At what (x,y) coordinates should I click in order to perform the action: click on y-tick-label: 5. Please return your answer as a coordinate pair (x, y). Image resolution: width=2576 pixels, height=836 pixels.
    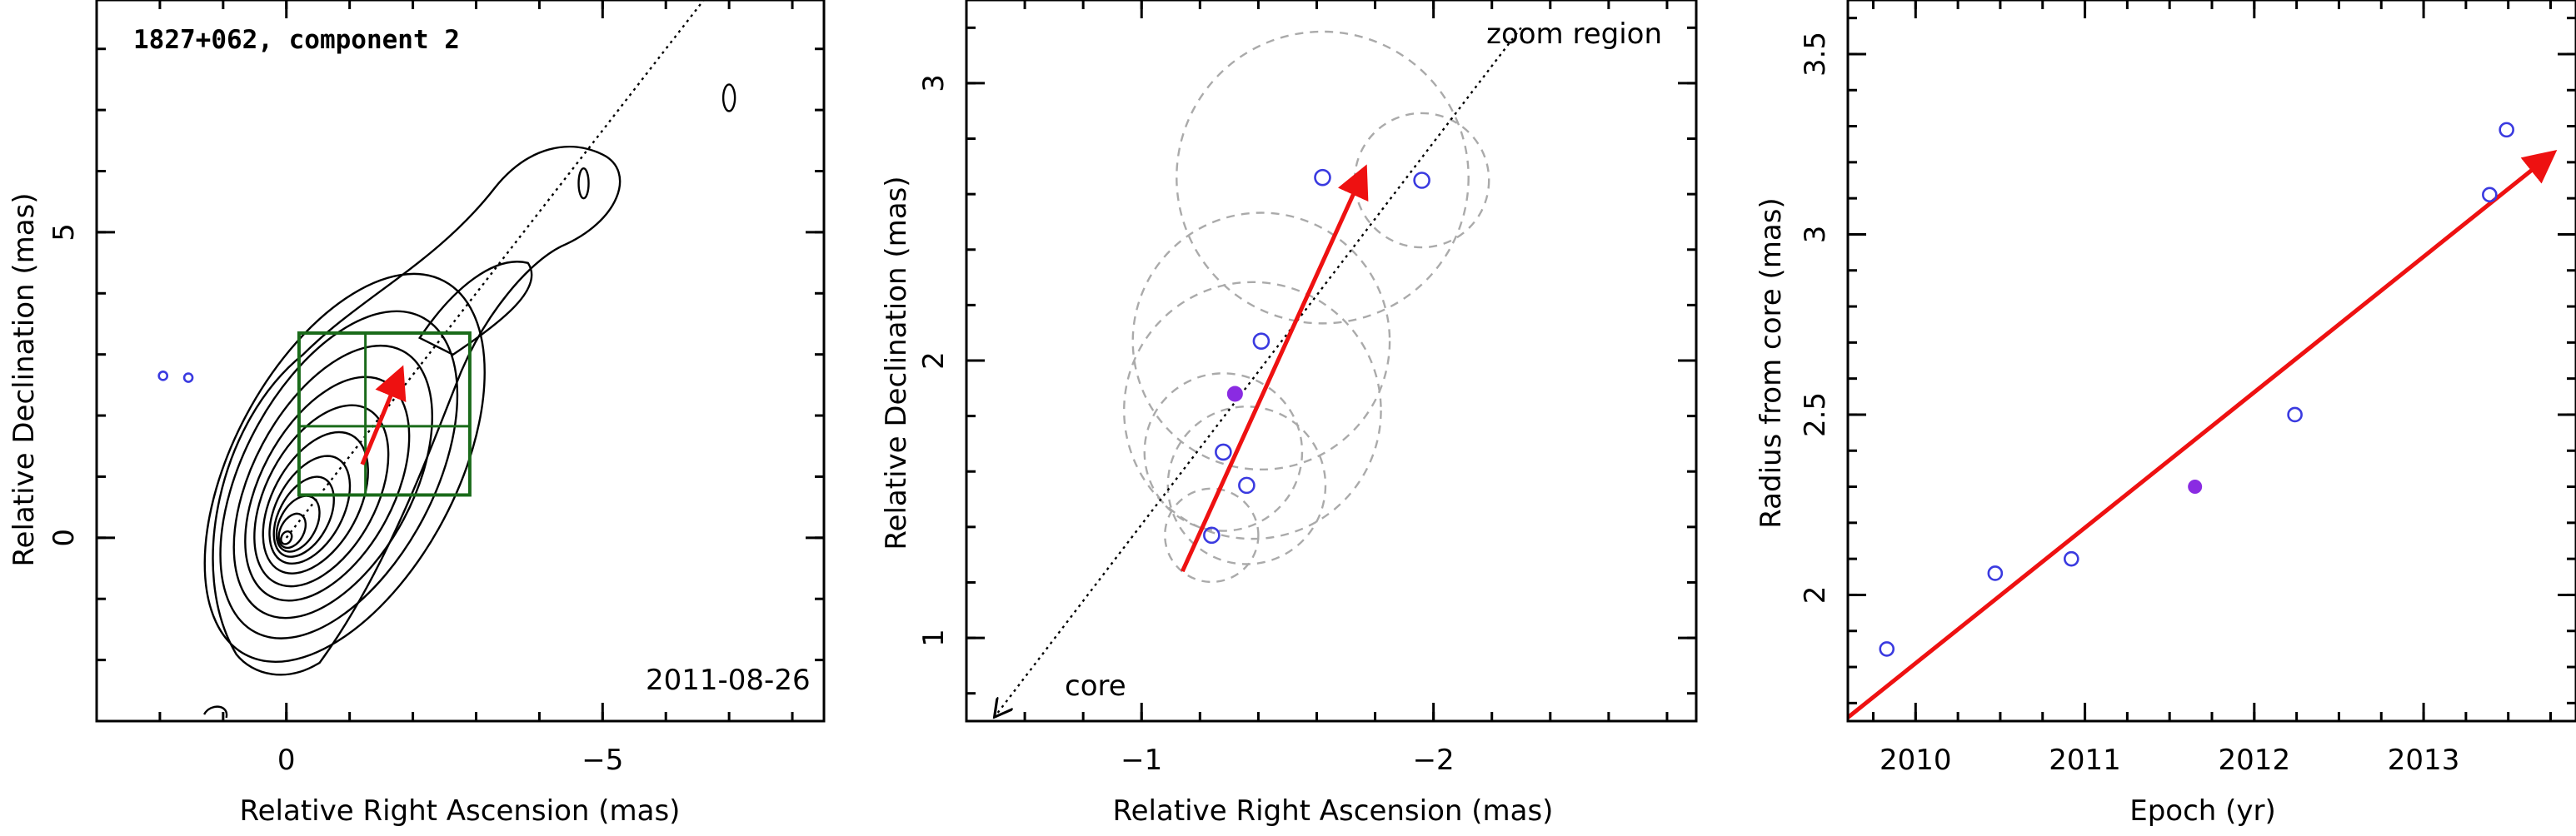
    Looking at the image, I should click on (64, 232).